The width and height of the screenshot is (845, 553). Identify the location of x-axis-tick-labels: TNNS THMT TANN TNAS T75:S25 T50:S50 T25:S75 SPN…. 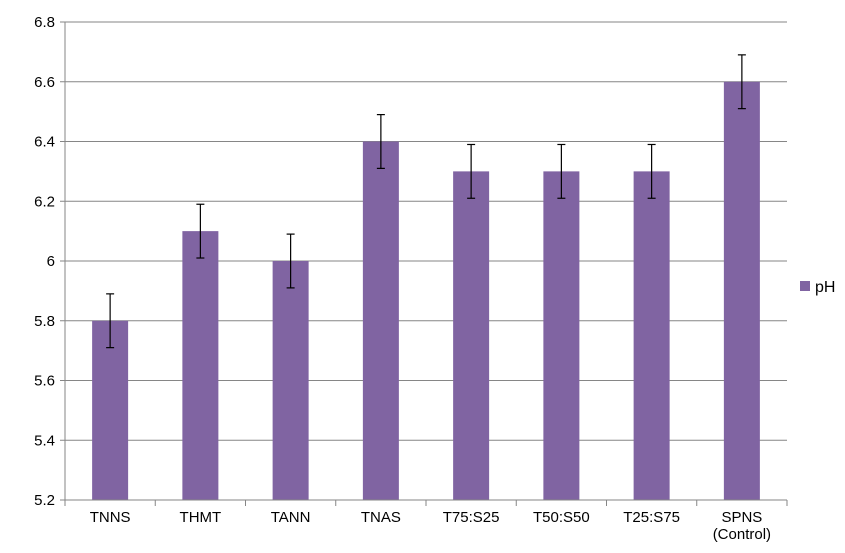
(430, 526).